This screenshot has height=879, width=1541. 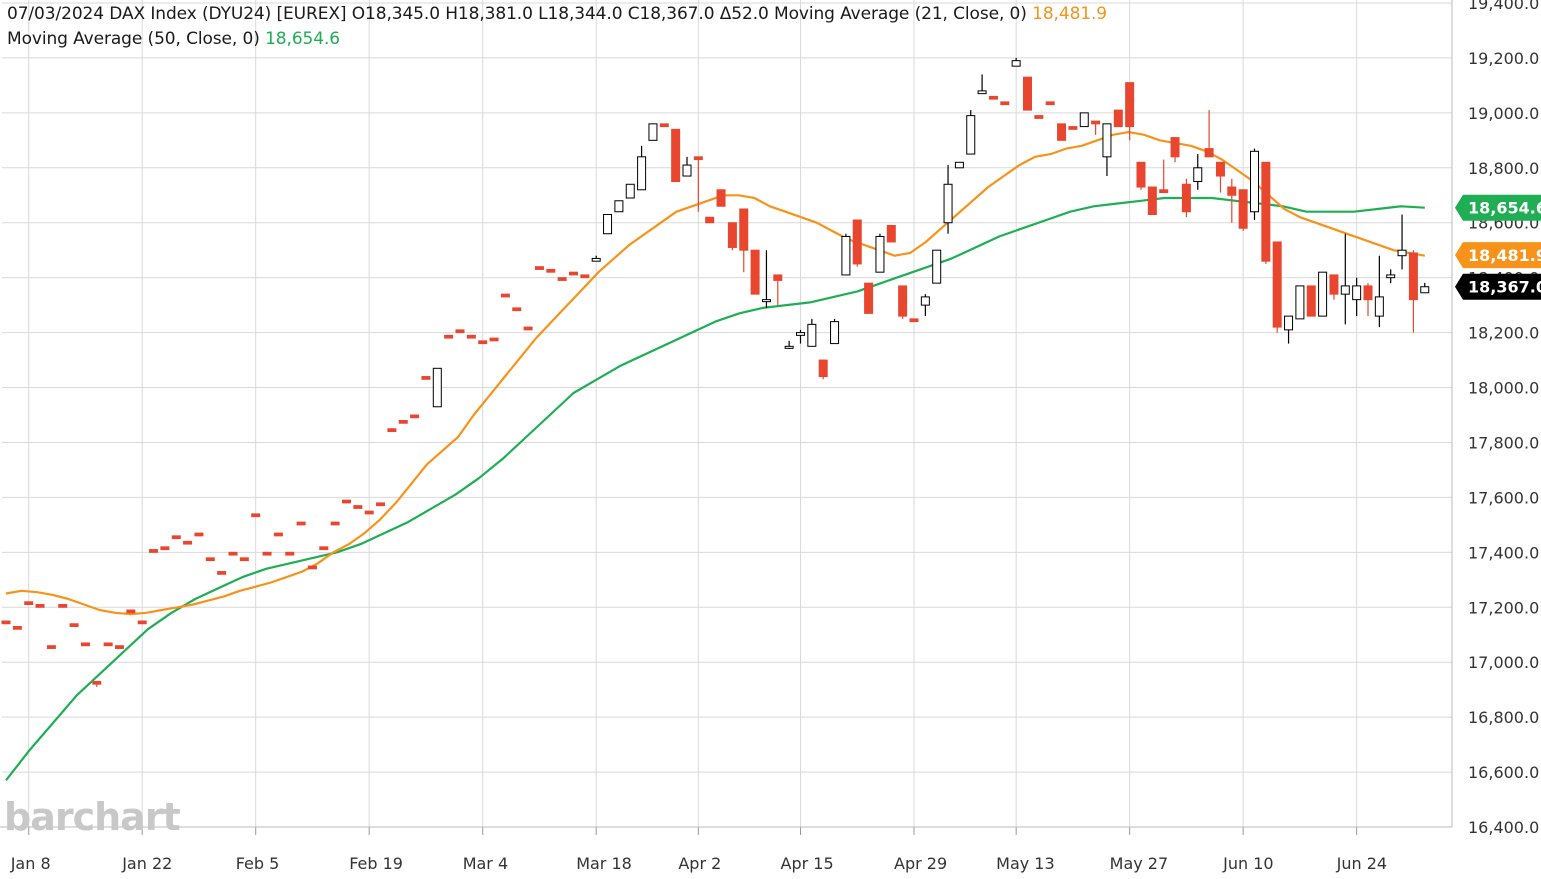 What do you see at coordinates (1503, 58) in the screenshot?
I see `y-tick-label: 19,200.0` at bounding box center [1503, 58].